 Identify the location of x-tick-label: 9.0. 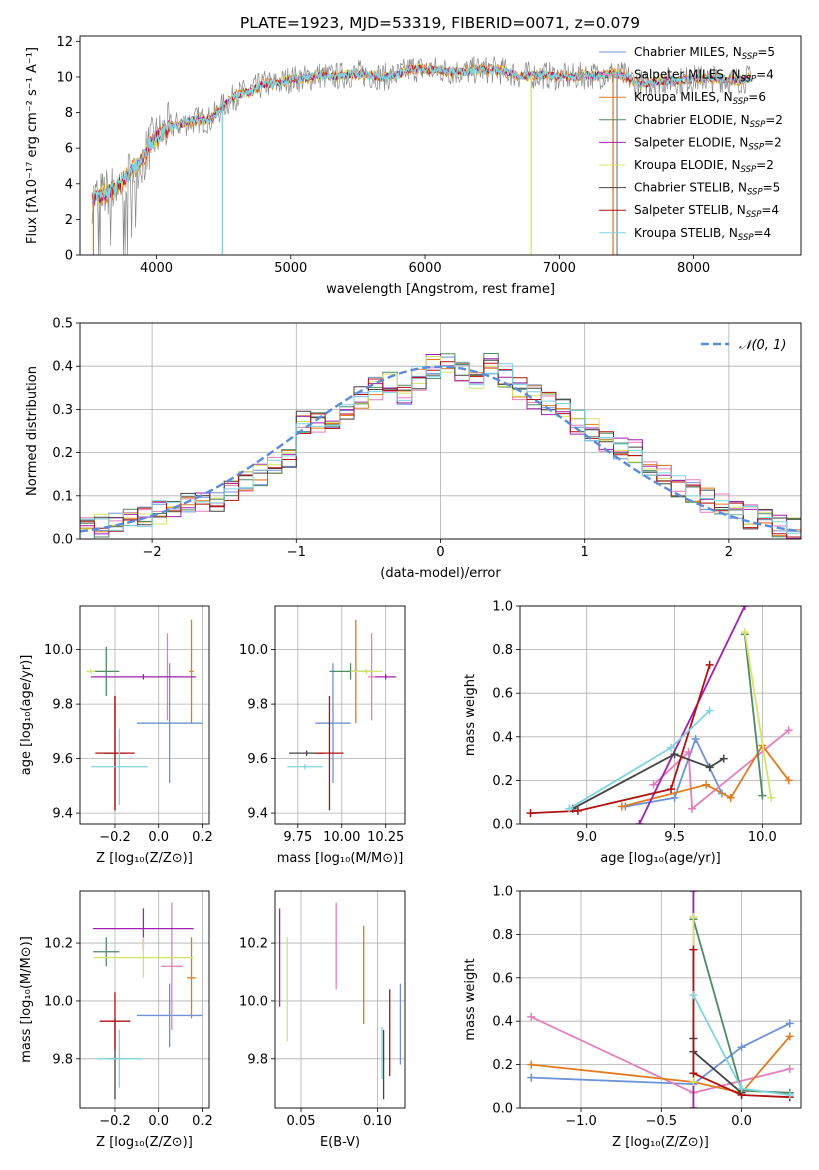
(586, 837).